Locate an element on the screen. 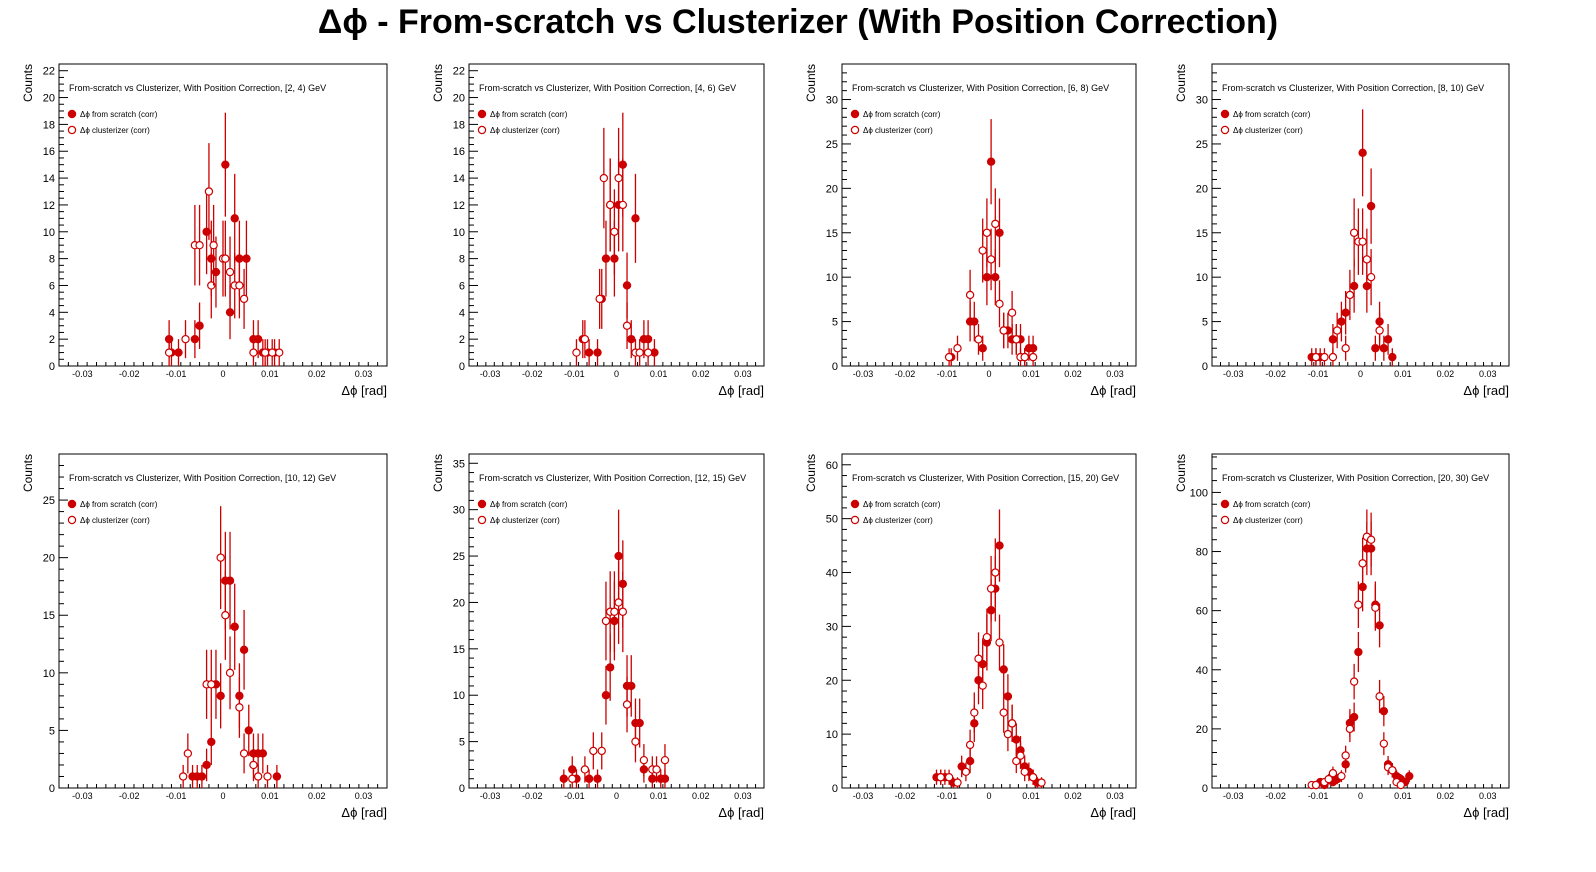 Image resolution: width=1596 pixels, height=872 pixels. y-tick-label: 6 is located at coordinates (462, 286).